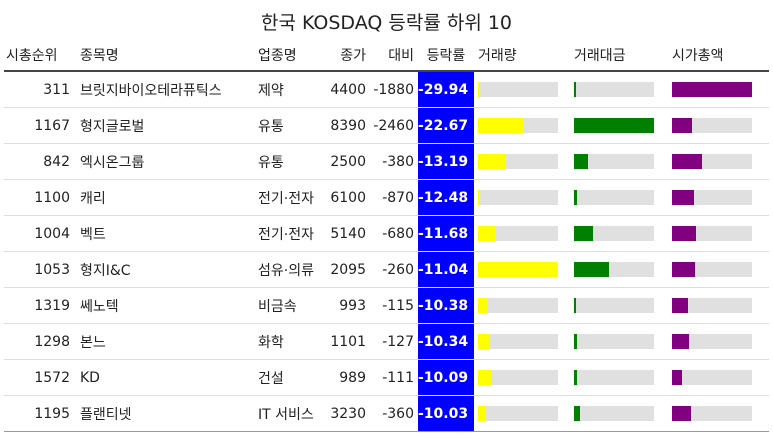  I want to click on cell-rate: -10.03, so click(446, 413).